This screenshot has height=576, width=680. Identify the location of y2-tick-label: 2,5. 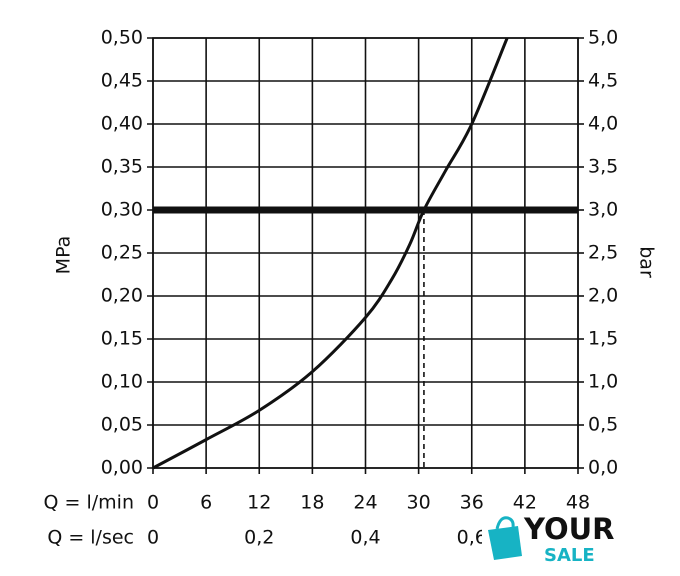
(603, 253).